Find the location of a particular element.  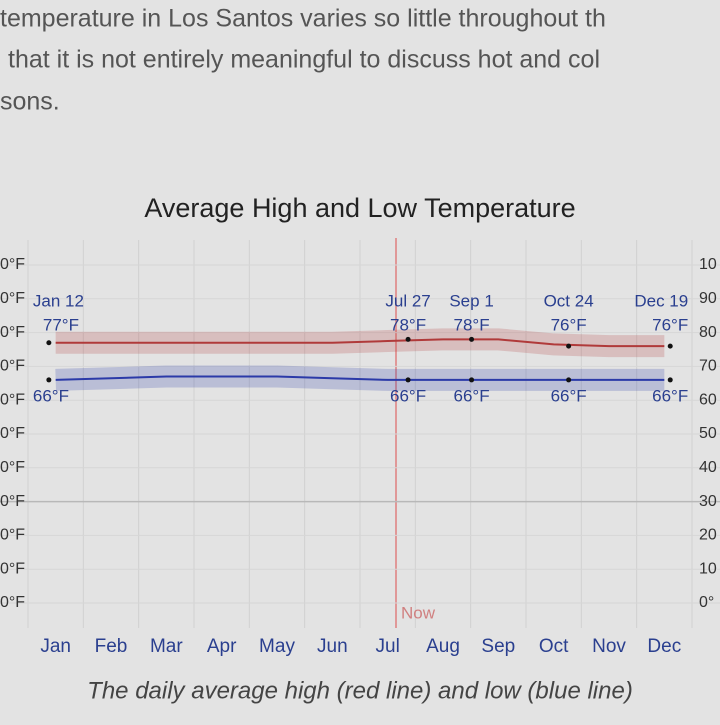

x-tick-label: Sep is located at coordinates (498, 646).